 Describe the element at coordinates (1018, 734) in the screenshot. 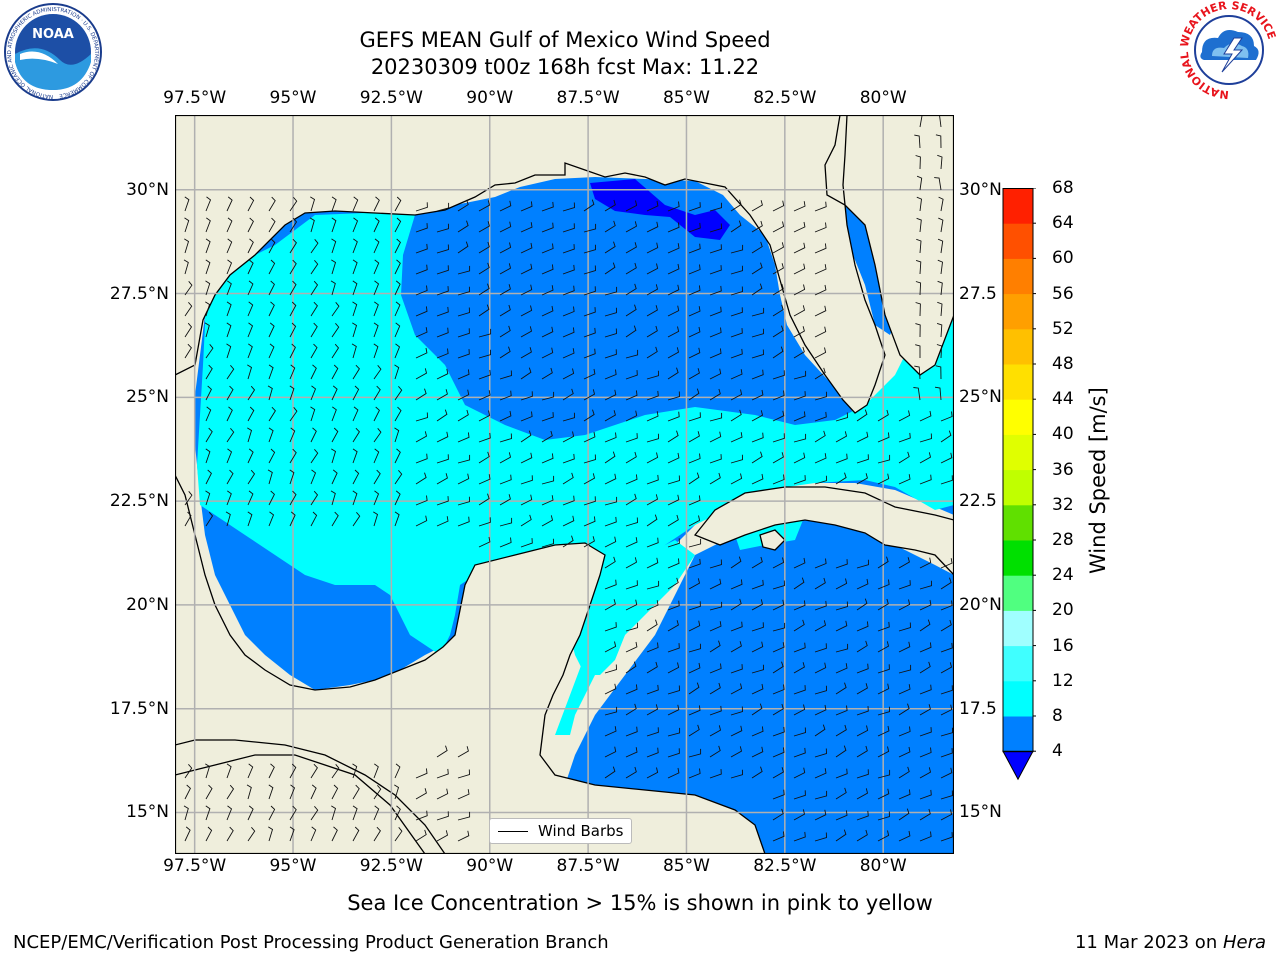

I see `colorbar-segment` at that location.